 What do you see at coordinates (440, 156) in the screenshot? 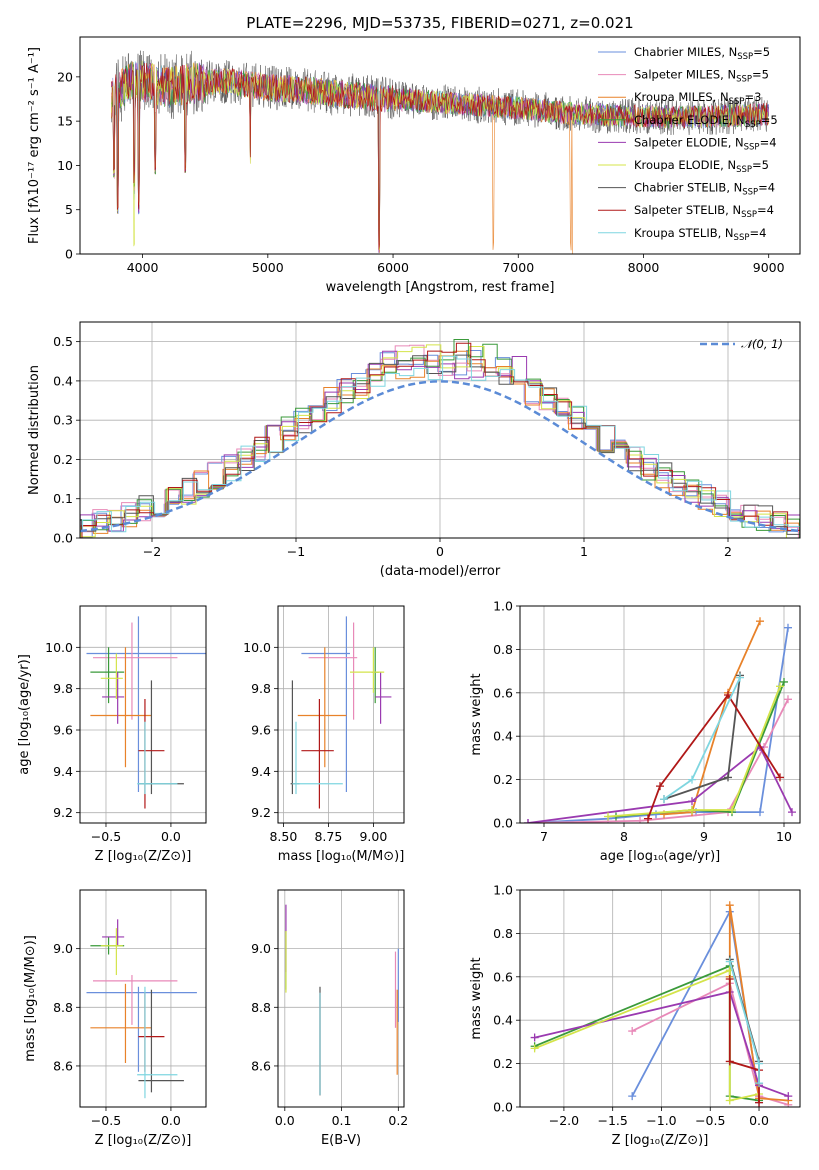
I see `spectrum-series-line` at bounding box center [440, 156].